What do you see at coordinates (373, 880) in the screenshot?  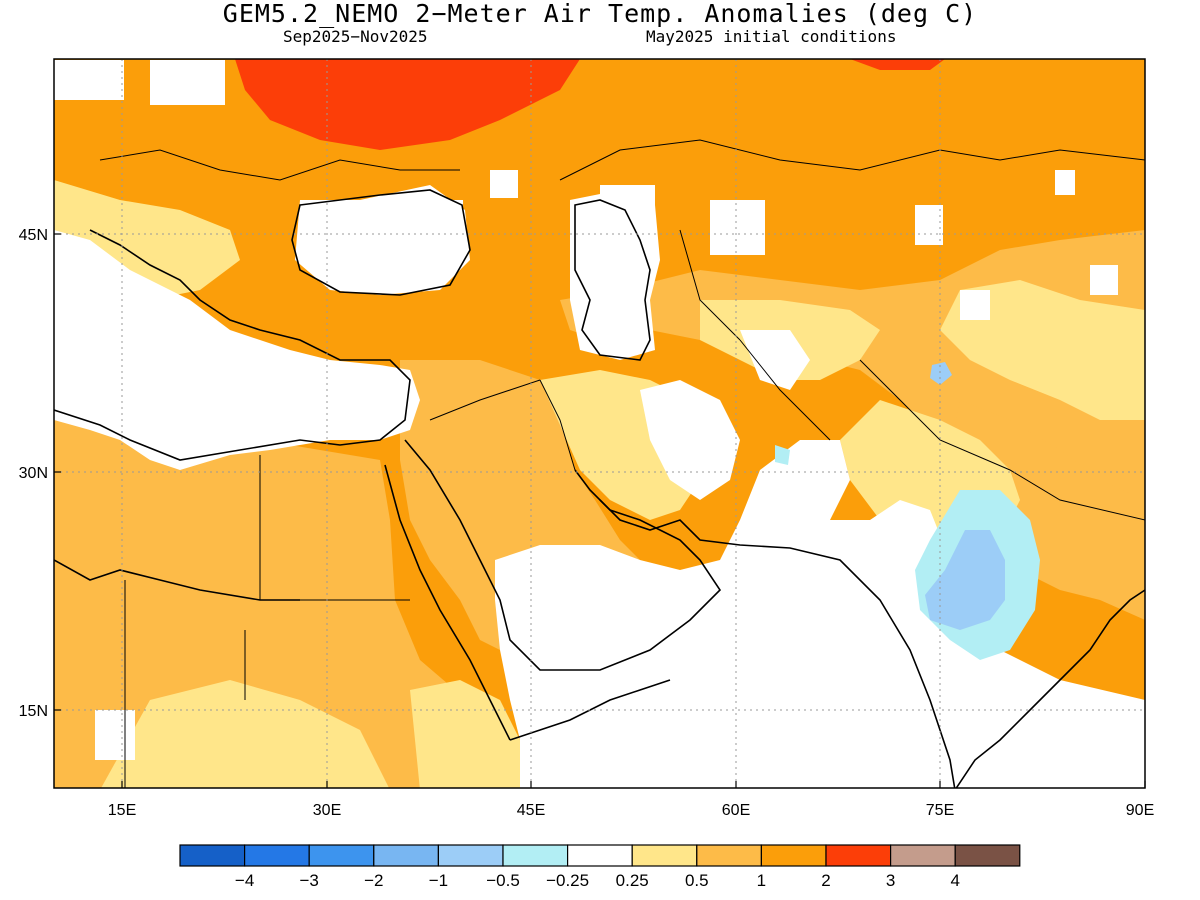 I see `colorbar-label: −2` at bounding box center [373, 880].